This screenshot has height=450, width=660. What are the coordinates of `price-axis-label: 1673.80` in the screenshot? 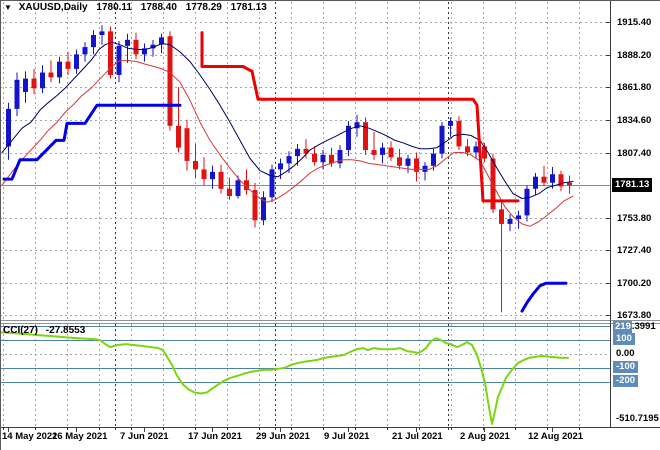 It's located at (634, 315).